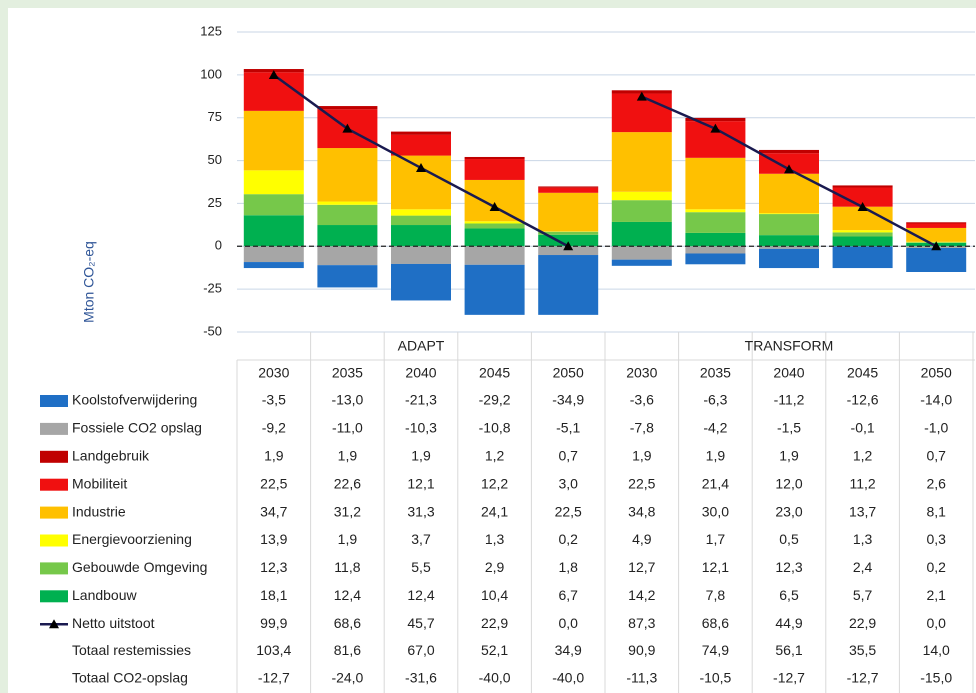 This screenshot has height=693, width=976. What do you see at coordinates (862, 650) in the screenshot?
I see `cell: 35,5` at bounding box center [862, 650].